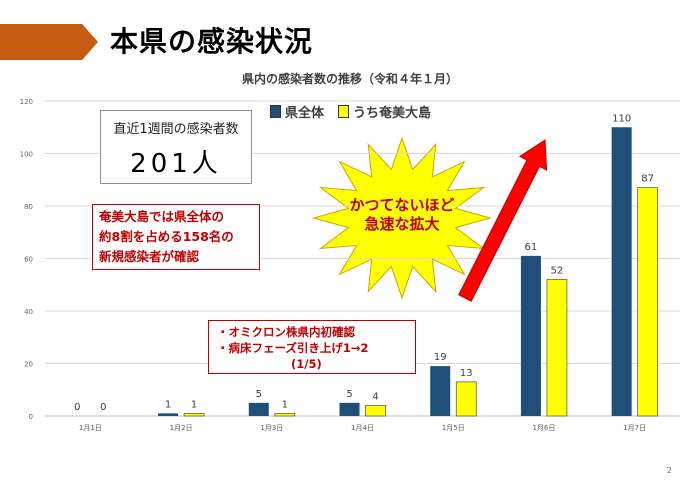  I want to click on x-tick-label: 1月7日, so click(634, 428).